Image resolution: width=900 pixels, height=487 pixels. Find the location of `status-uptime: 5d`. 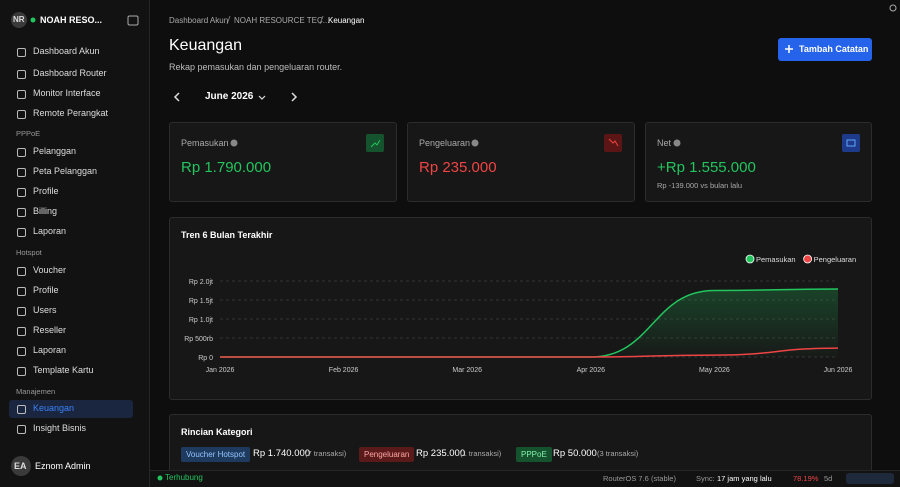

status-uptime: 5d is located at coordinates (828, 478).